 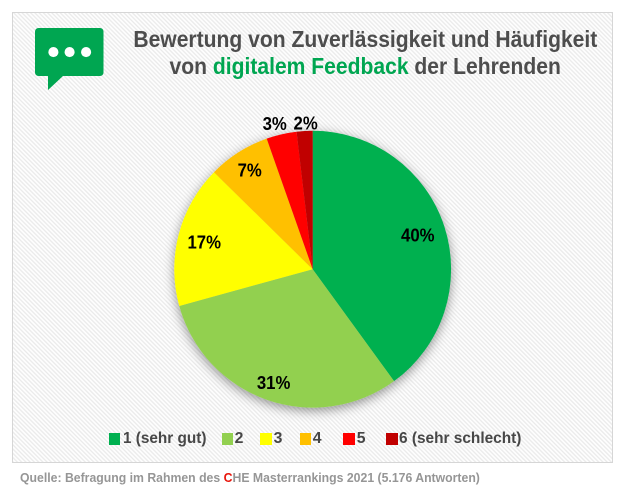 I want to click on svg-text: 3%, so click(x=275, y=123).